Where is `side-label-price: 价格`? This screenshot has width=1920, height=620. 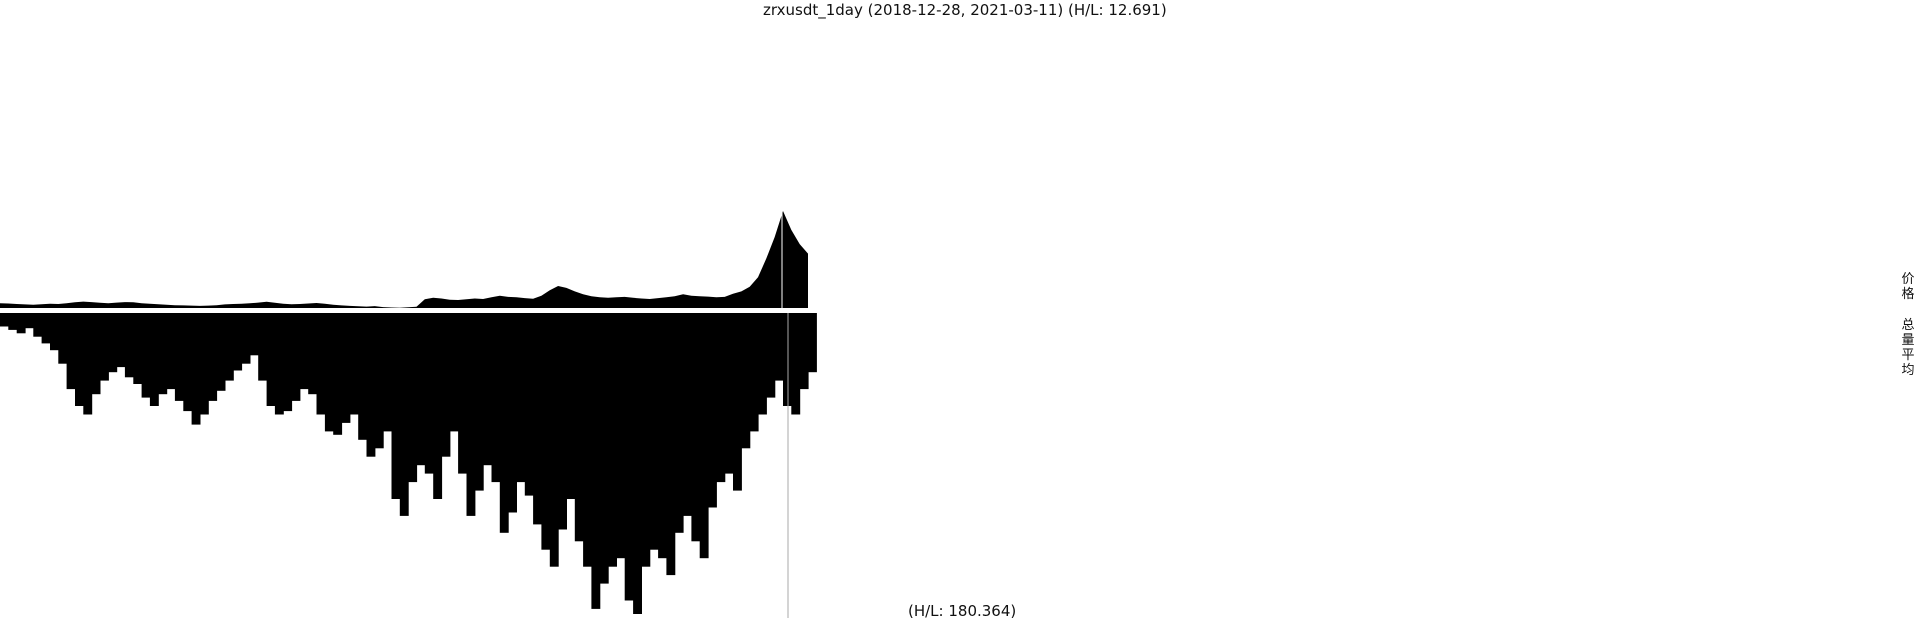
side-label-price: 价格 is located at coordinates (1908, 287).